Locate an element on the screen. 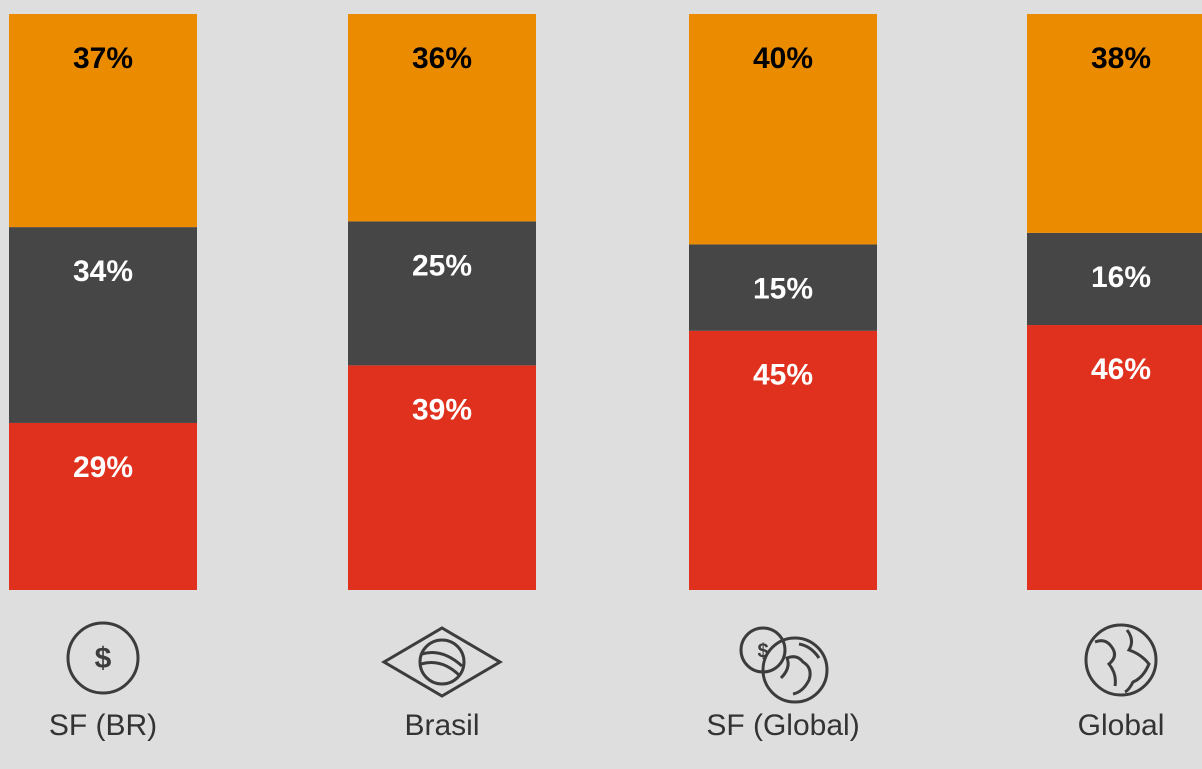  icon-dollar: $ is located at coordinates (103, 658).